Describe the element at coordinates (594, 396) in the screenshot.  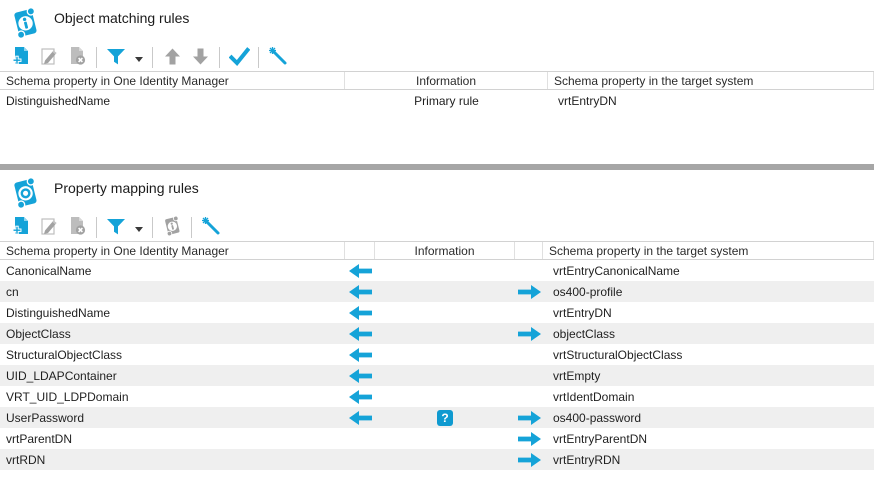
I see `target-property: vrtIdentDomain` at that location.